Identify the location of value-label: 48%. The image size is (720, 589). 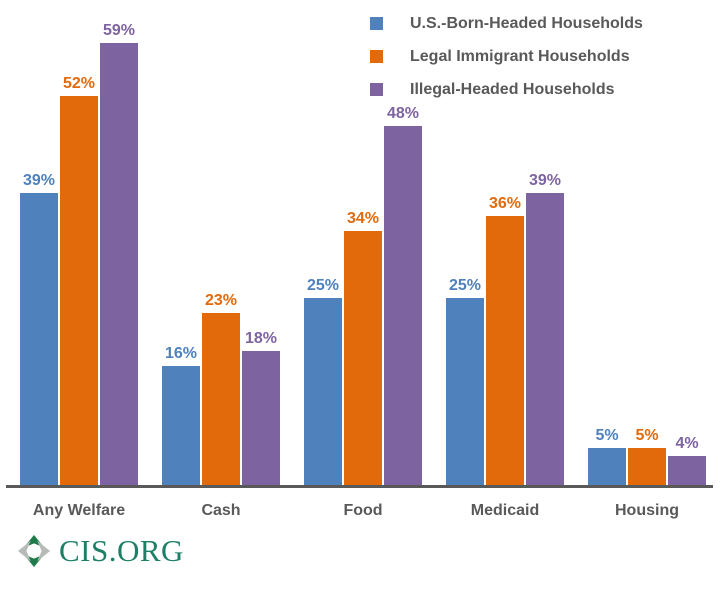
(403, 113).